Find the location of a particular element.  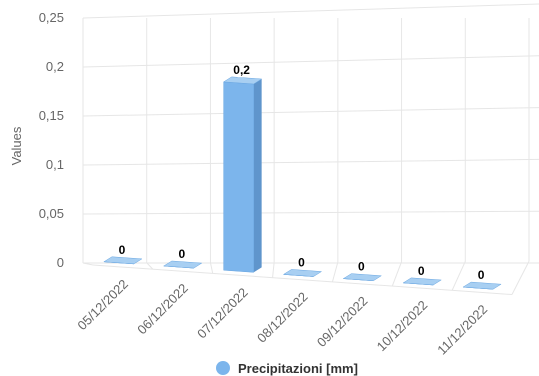

legend-label: Precipitazioni [mm] is located at coordinates (298, 368).